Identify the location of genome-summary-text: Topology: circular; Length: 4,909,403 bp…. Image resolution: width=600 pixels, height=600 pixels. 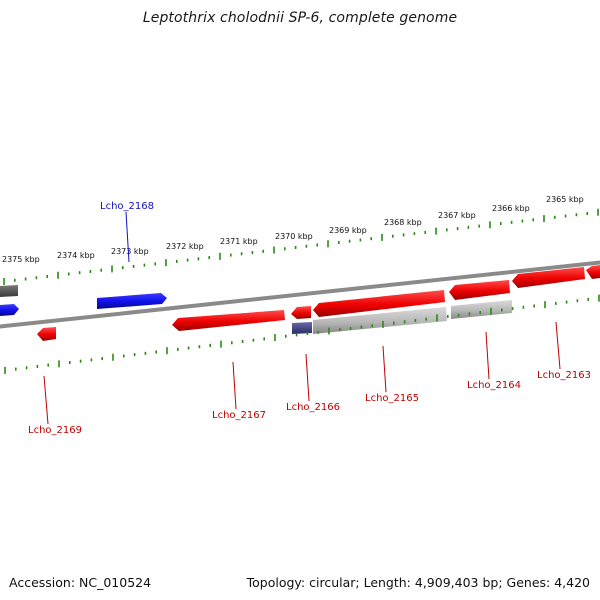
(418, 582).